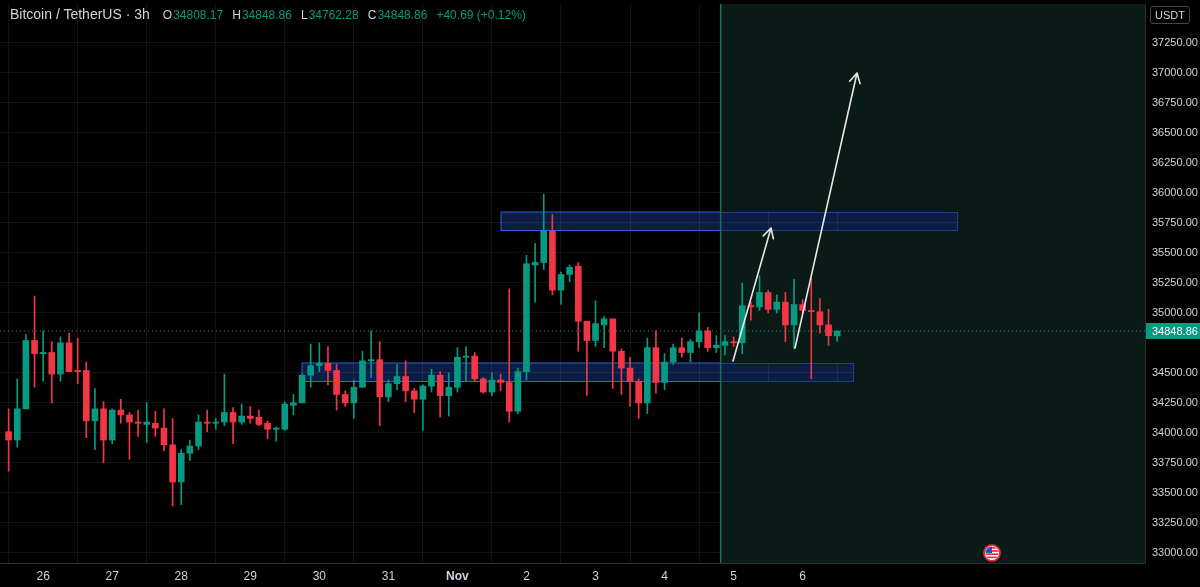 Image resolution: width=1200 pixels, height=587 pixels. I want to click on y-tick-label: 37250.00, so click(1175, 42).